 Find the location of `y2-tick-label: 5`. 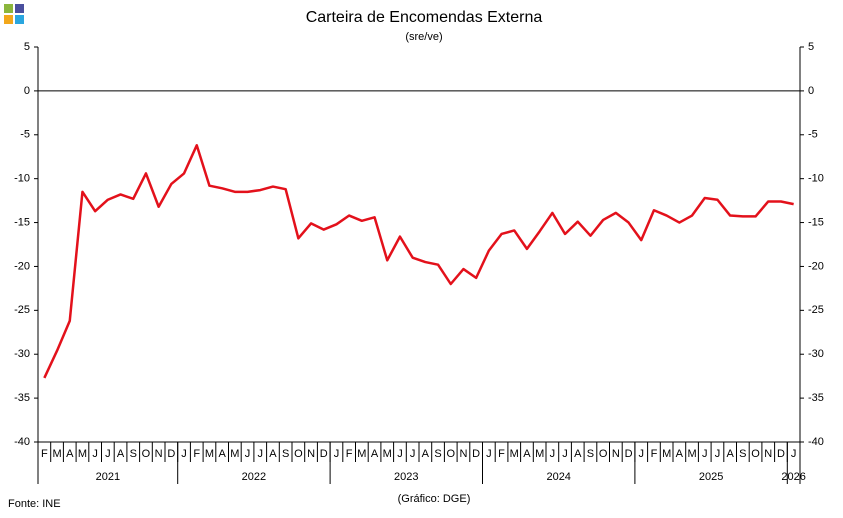

y2-tick-label: 5 is located at coordinates (811, 47).